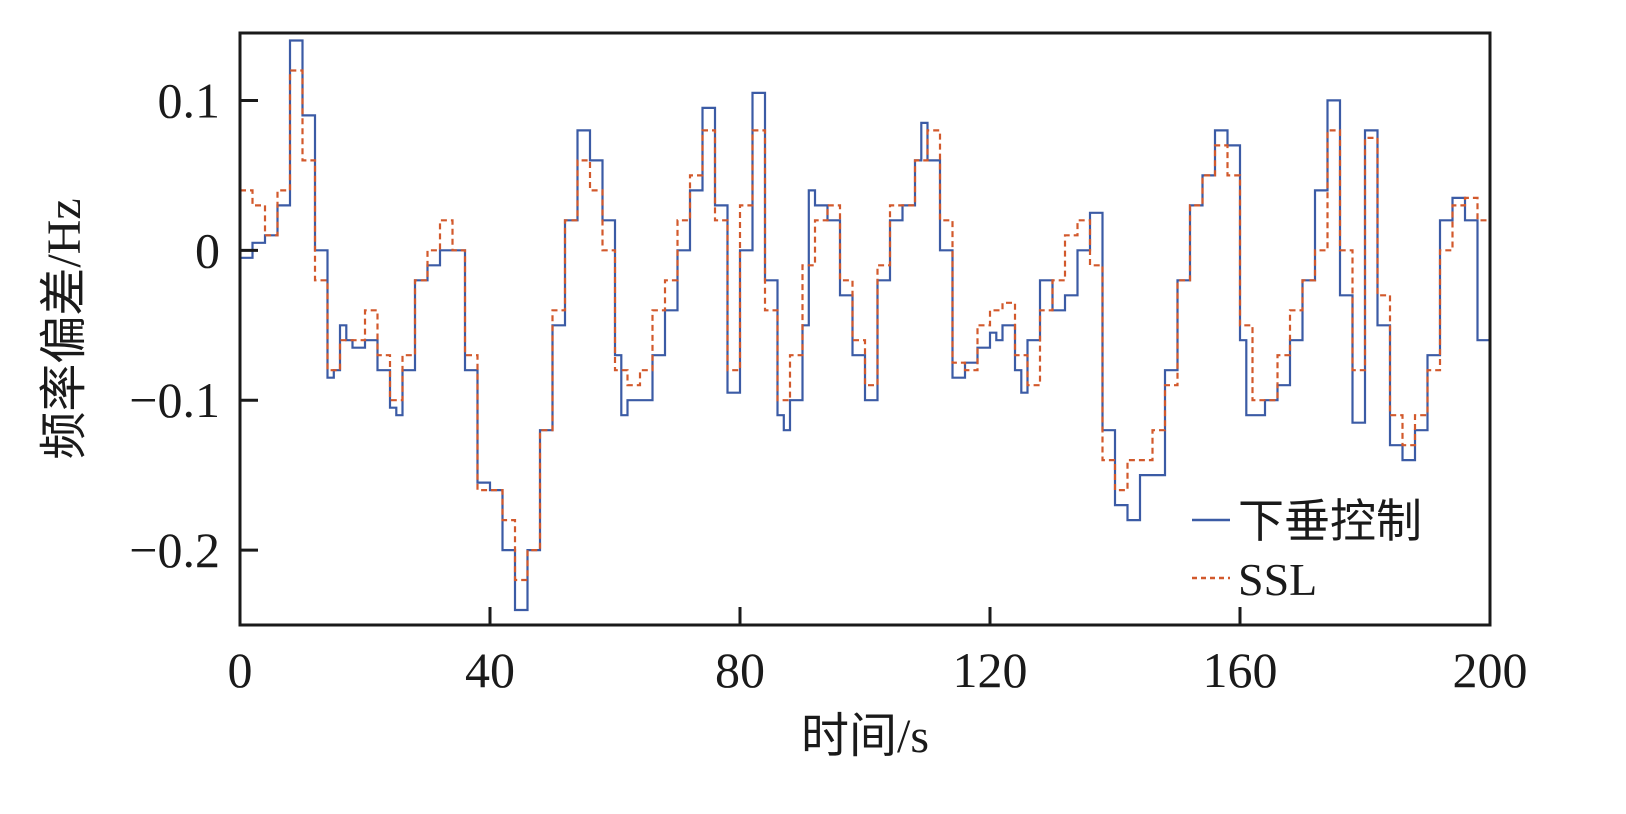  Describe the element at coordinates (240, 670) in the screenshot. I see `x-tick-label: 0` at that location.